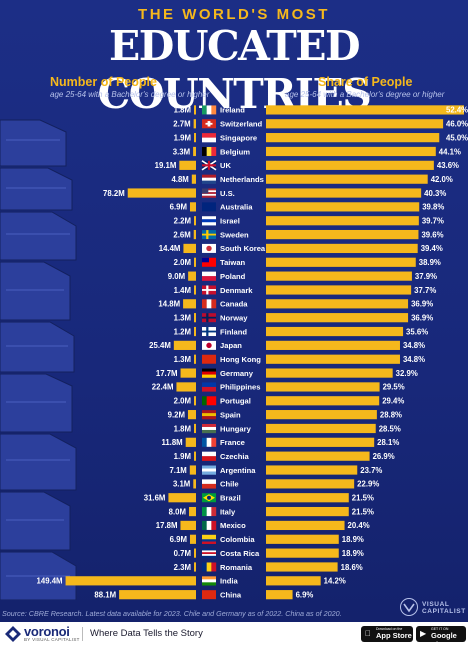 This screenshot has height=646, width=468. I want to click on canada-flag-icon, so click(209, 304).